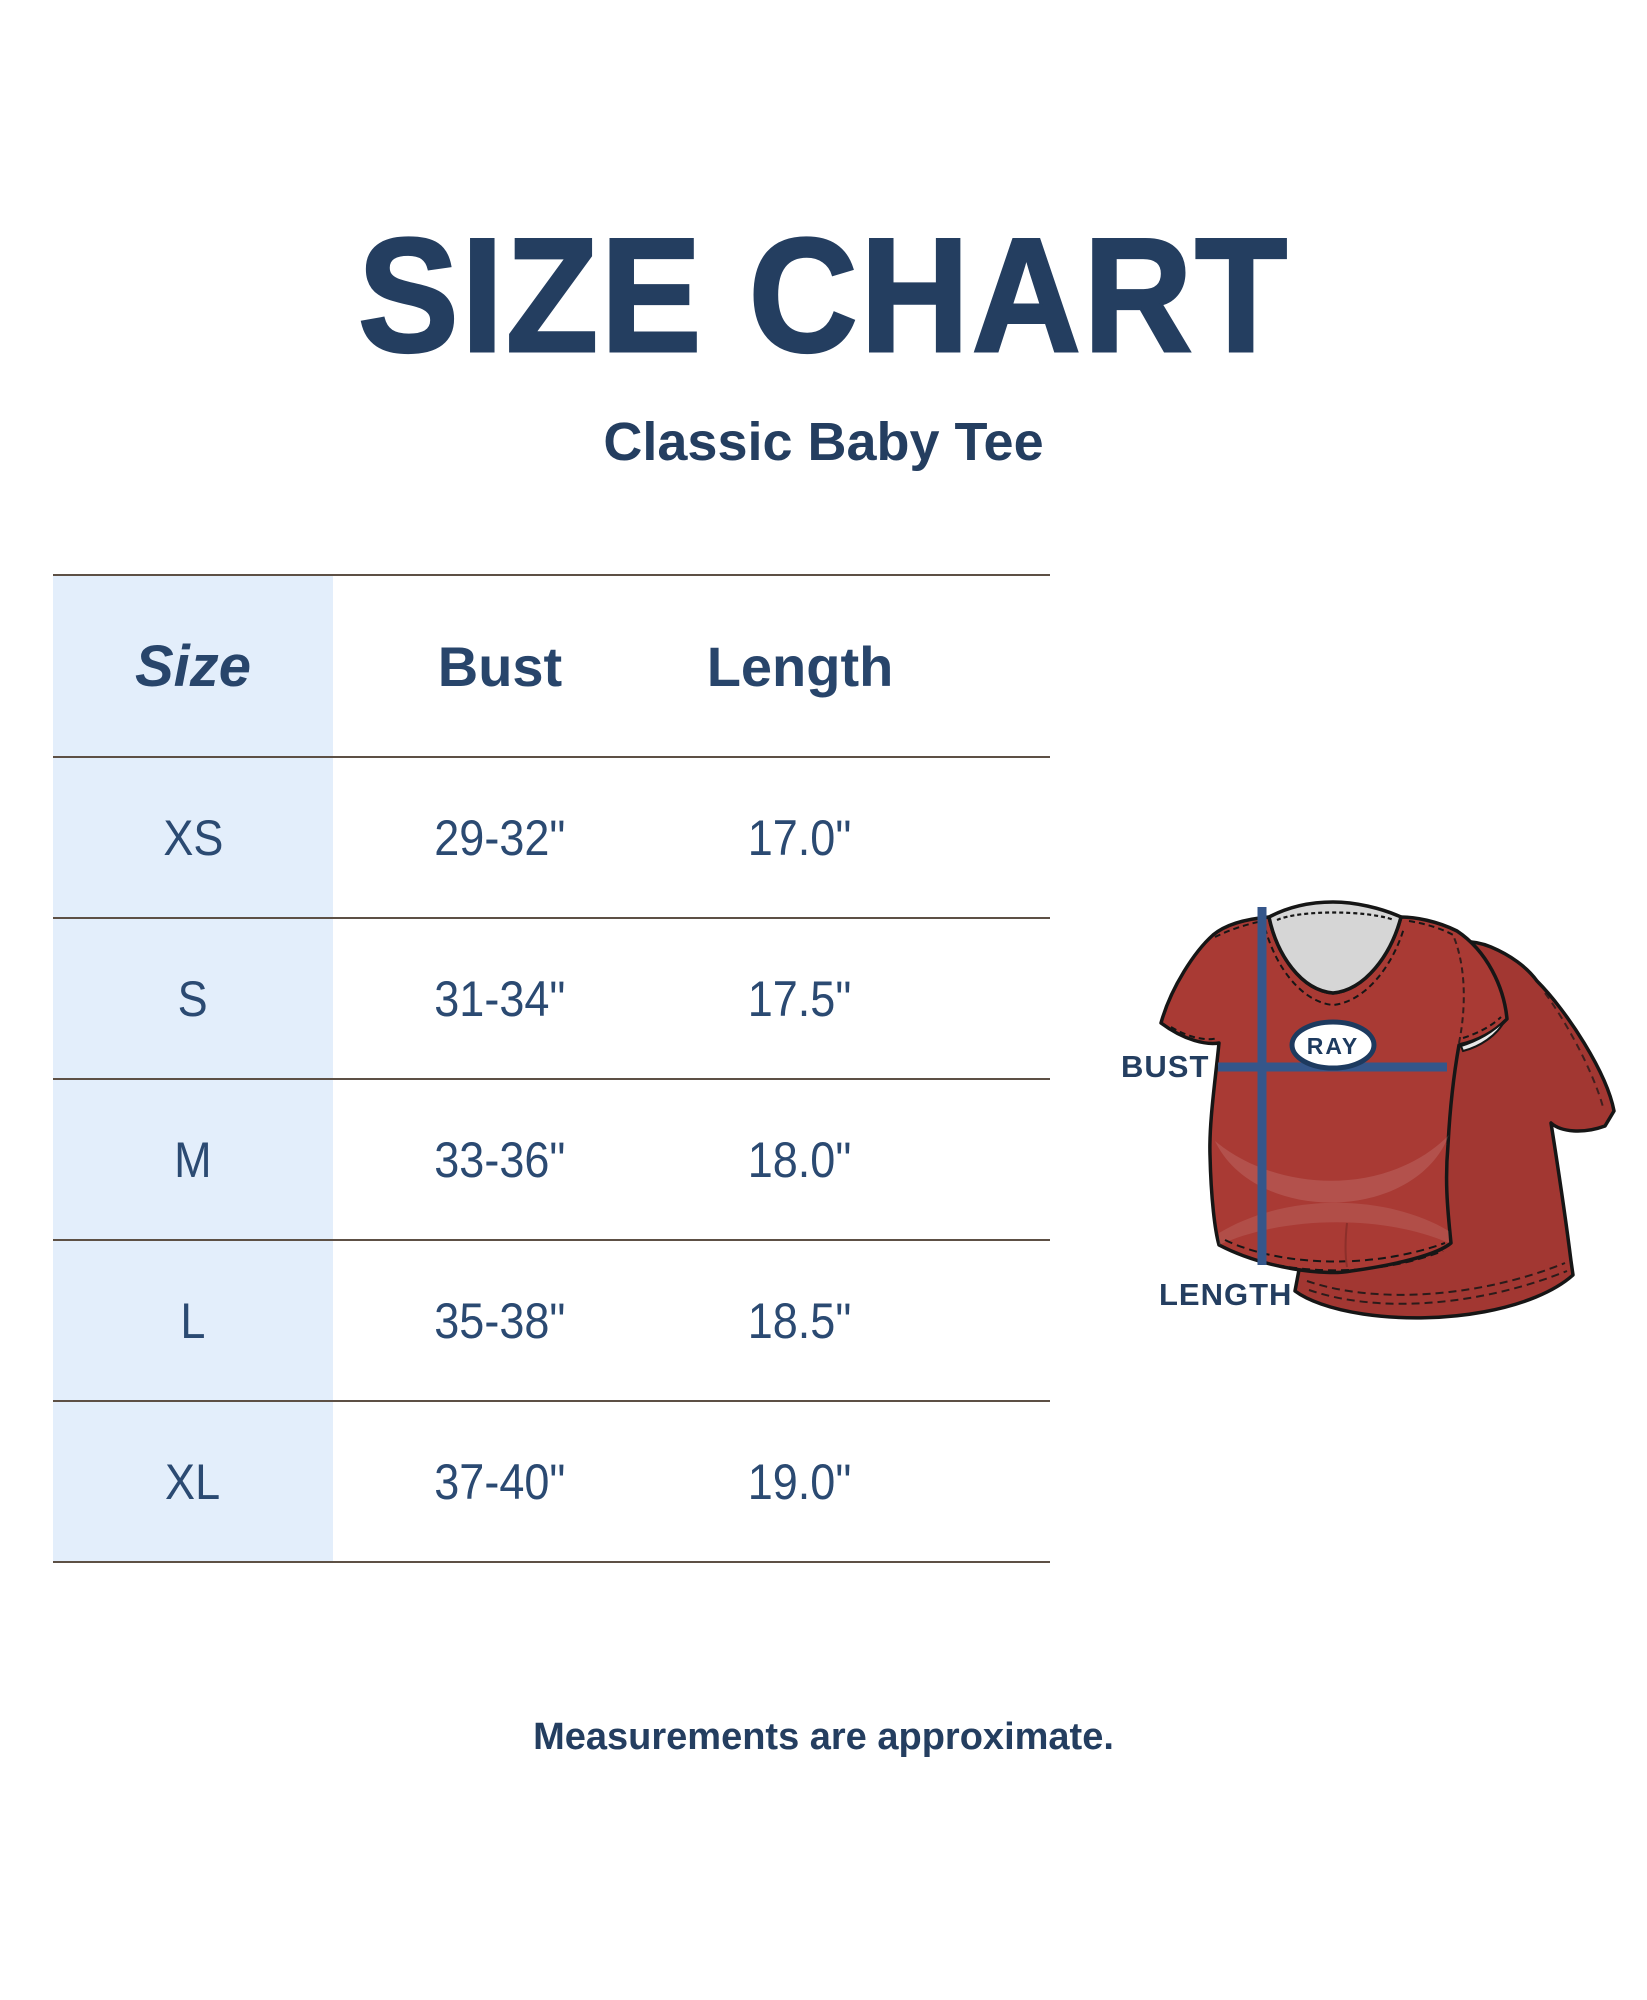 Image resolution: width=1647 pixels, height=2000 pixels. Describe the element at coordinates (823, 295) in the screenshot. I see `page-title: SIZE CHART` at that location.